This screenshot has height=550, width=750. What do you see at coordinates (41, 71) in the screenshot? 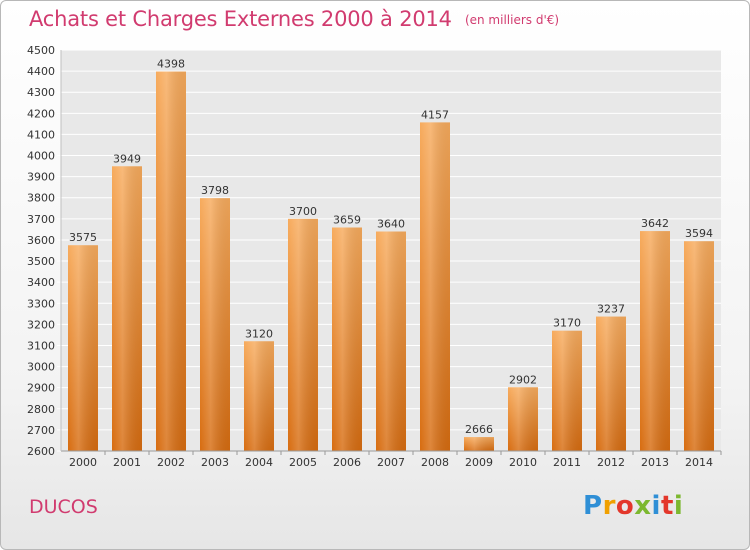
I see `y-tick-label: 4400` at bounding box center [41, 71].